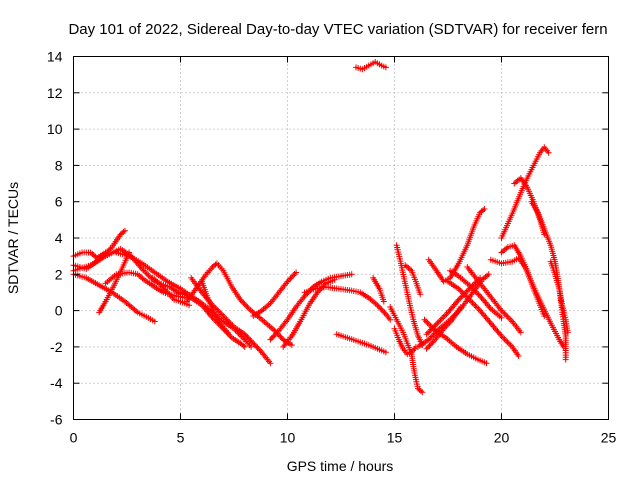 The height and width of the screenshot is (480, 640). What do you see at coordinates (395, 438) in the screenshot?
I see `x-tick-label: 15` at bounding box center [395, 438].